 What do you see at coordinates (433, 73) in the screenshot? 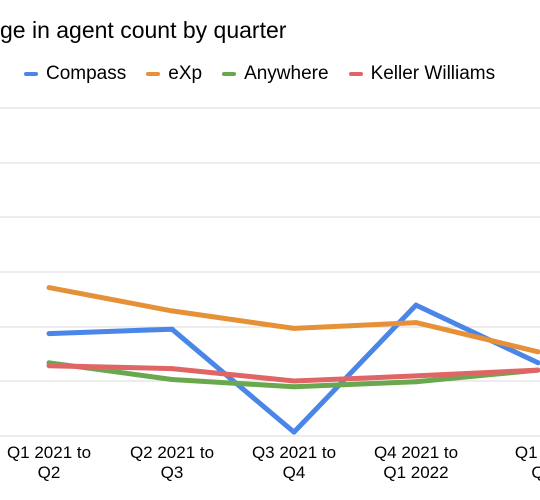
I see `legend-label-keller-williams: Keller Williams` at bounding box center [433, 73].